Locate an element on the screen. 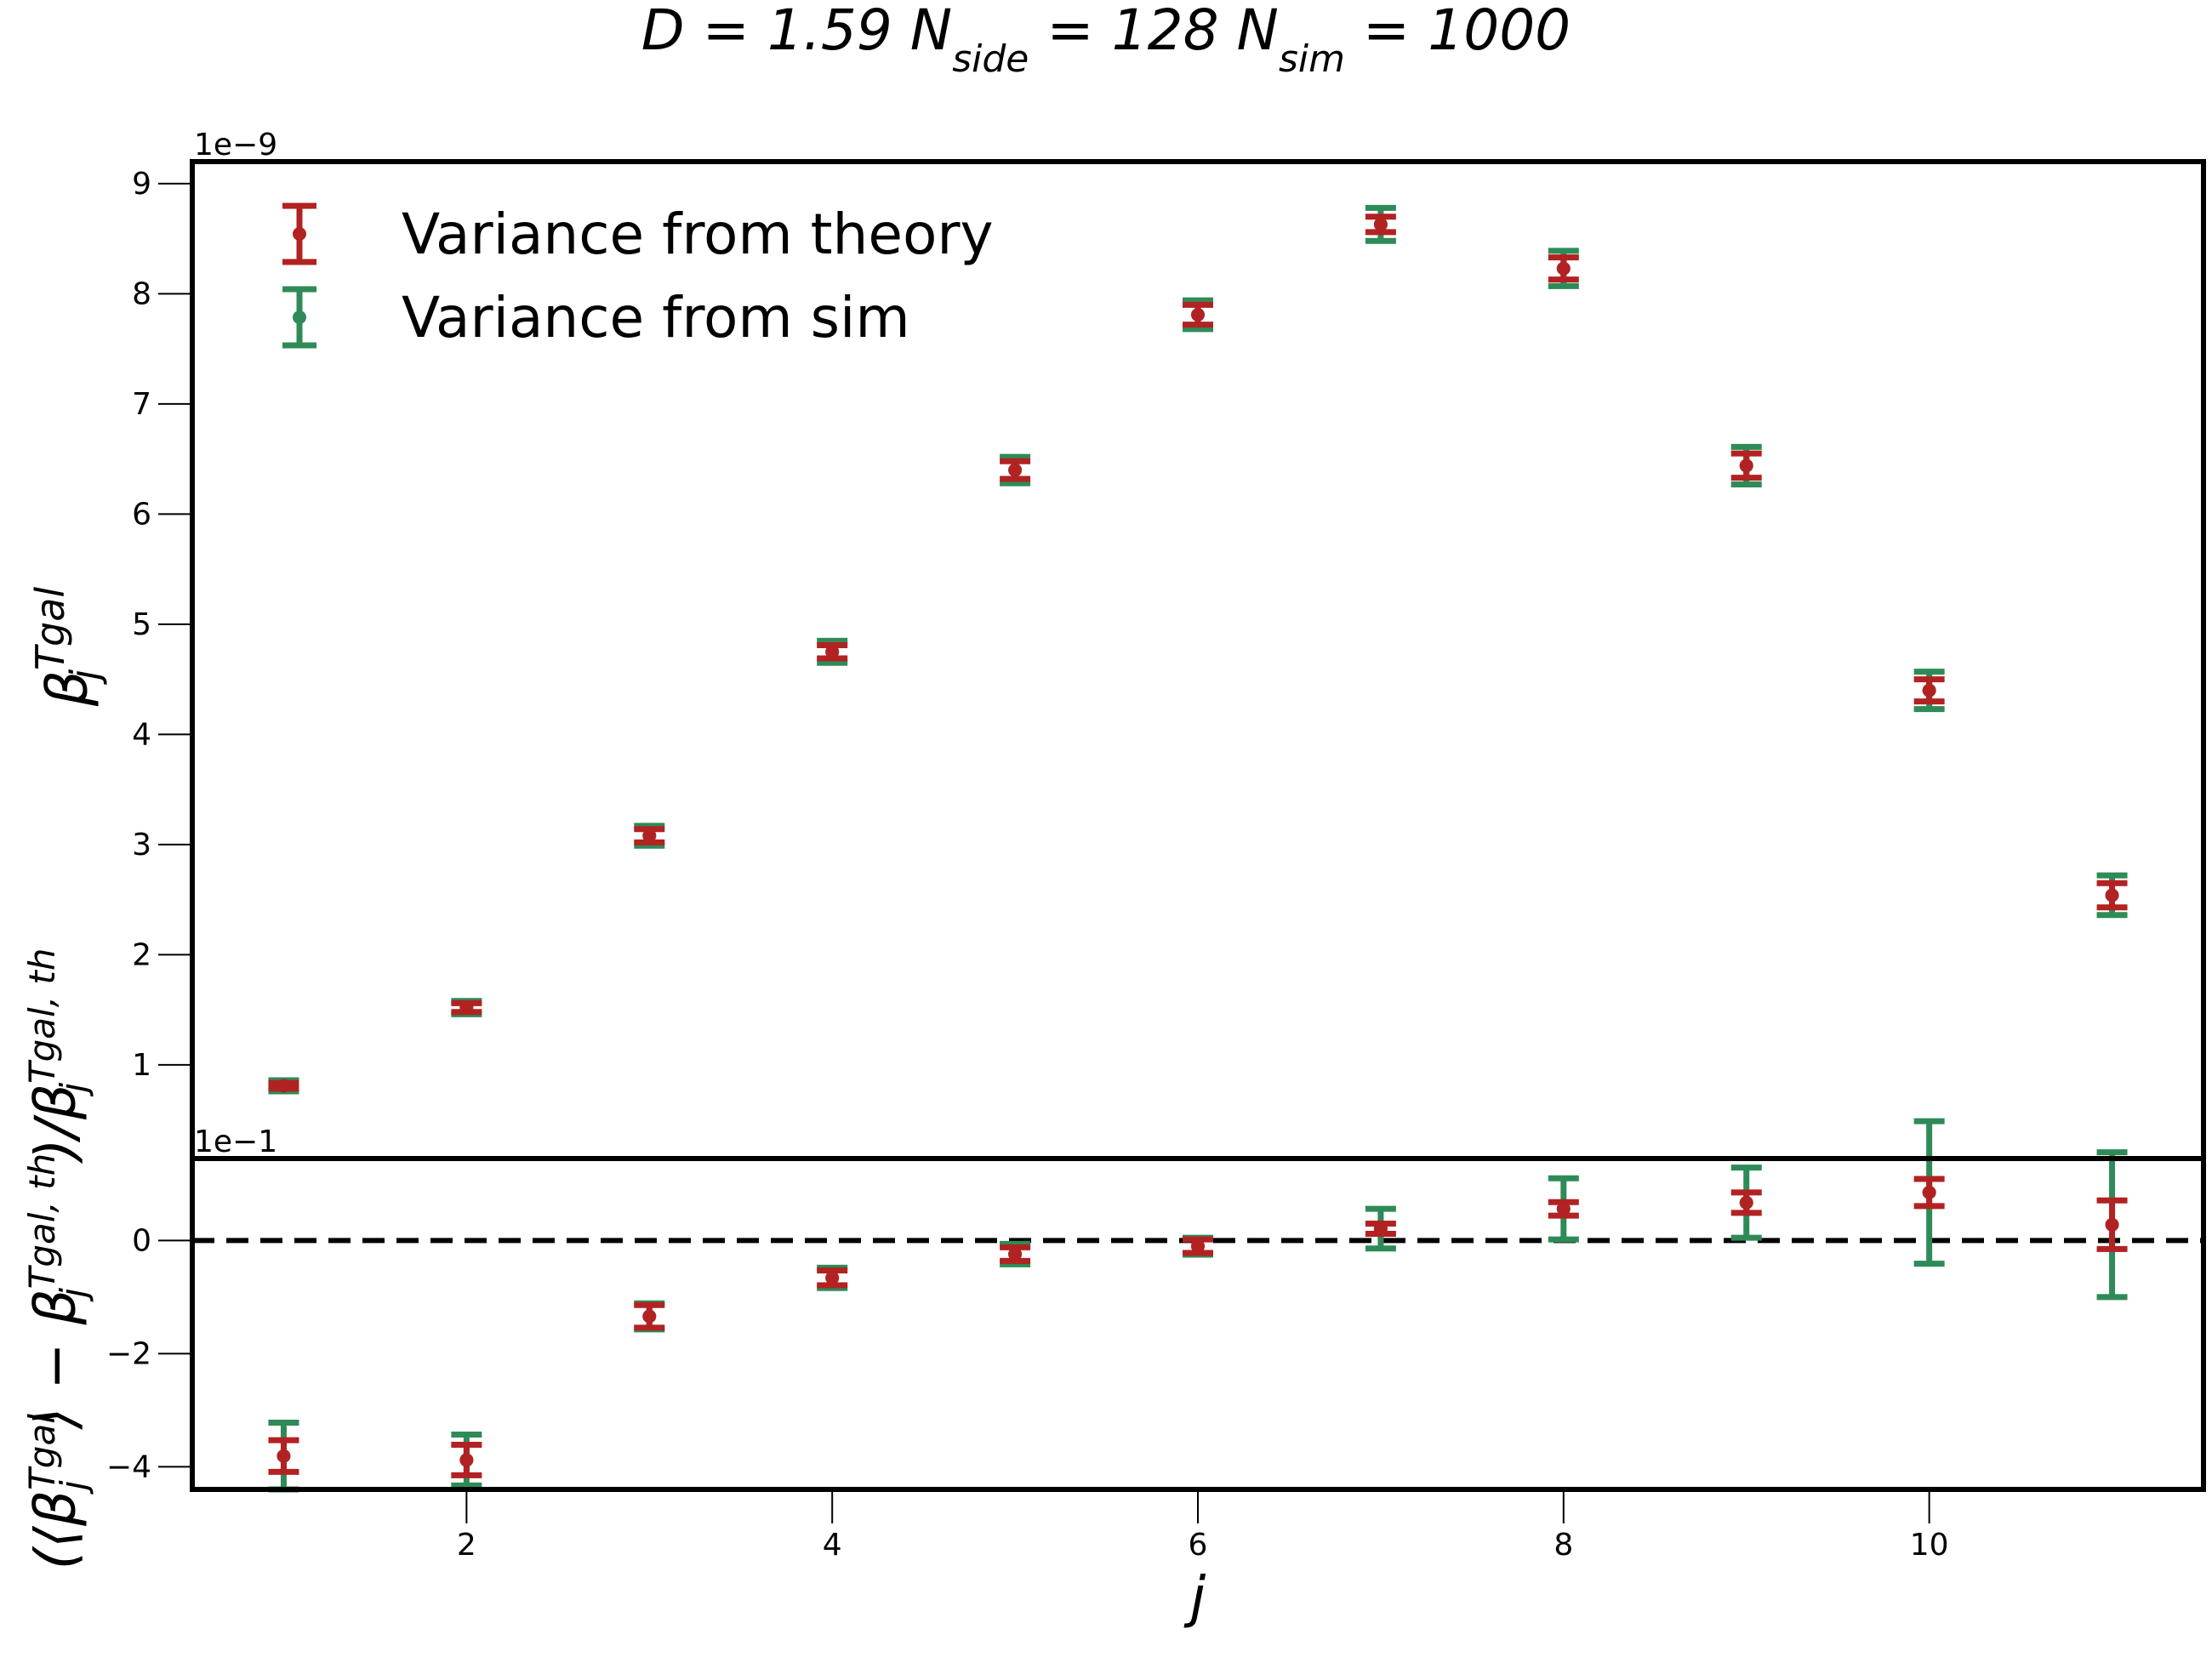 This screenshot has height=1674, width=2212. top-ytick-label: 8 is located at coordinates (141, 293).